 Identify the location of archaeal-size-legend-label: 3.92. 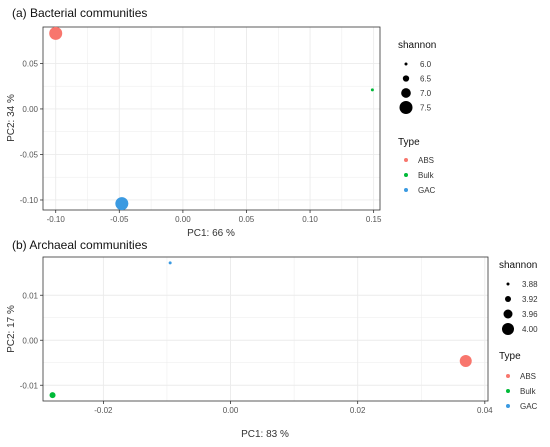
(530, 299).